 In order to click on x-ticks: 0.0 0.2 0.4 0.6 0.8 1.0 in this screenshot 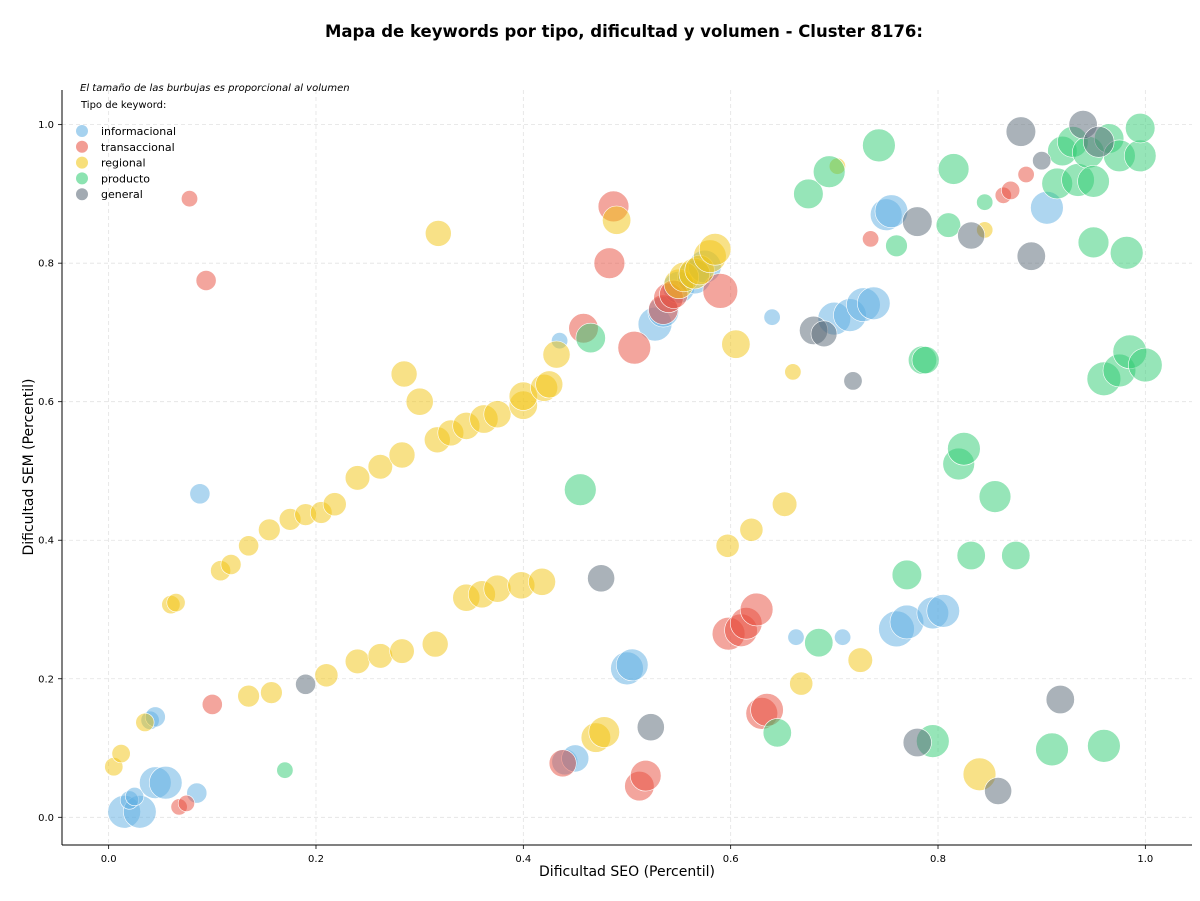, I will do `click(627, 855)`.